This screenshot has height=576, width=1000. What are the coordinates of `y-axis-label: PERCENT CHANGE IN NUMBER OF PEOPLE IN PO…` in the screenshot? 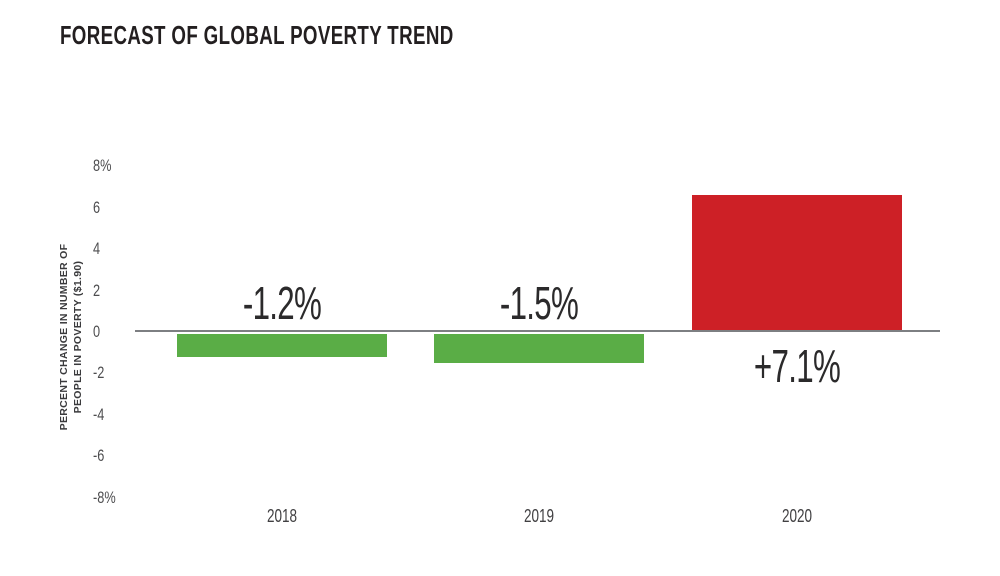 It's located at (73, 337).